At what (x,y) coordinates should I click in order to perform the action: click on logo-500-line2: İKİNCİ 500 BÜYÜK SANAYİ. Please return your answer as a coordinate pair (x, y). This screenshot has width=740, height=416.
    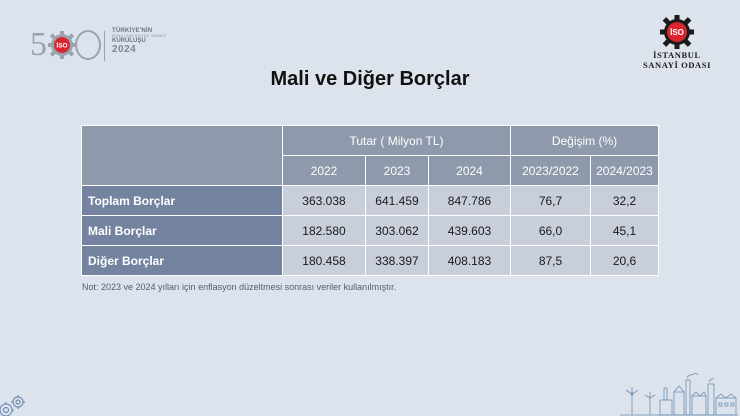
    Looking at the image, I should click on (139, 36).